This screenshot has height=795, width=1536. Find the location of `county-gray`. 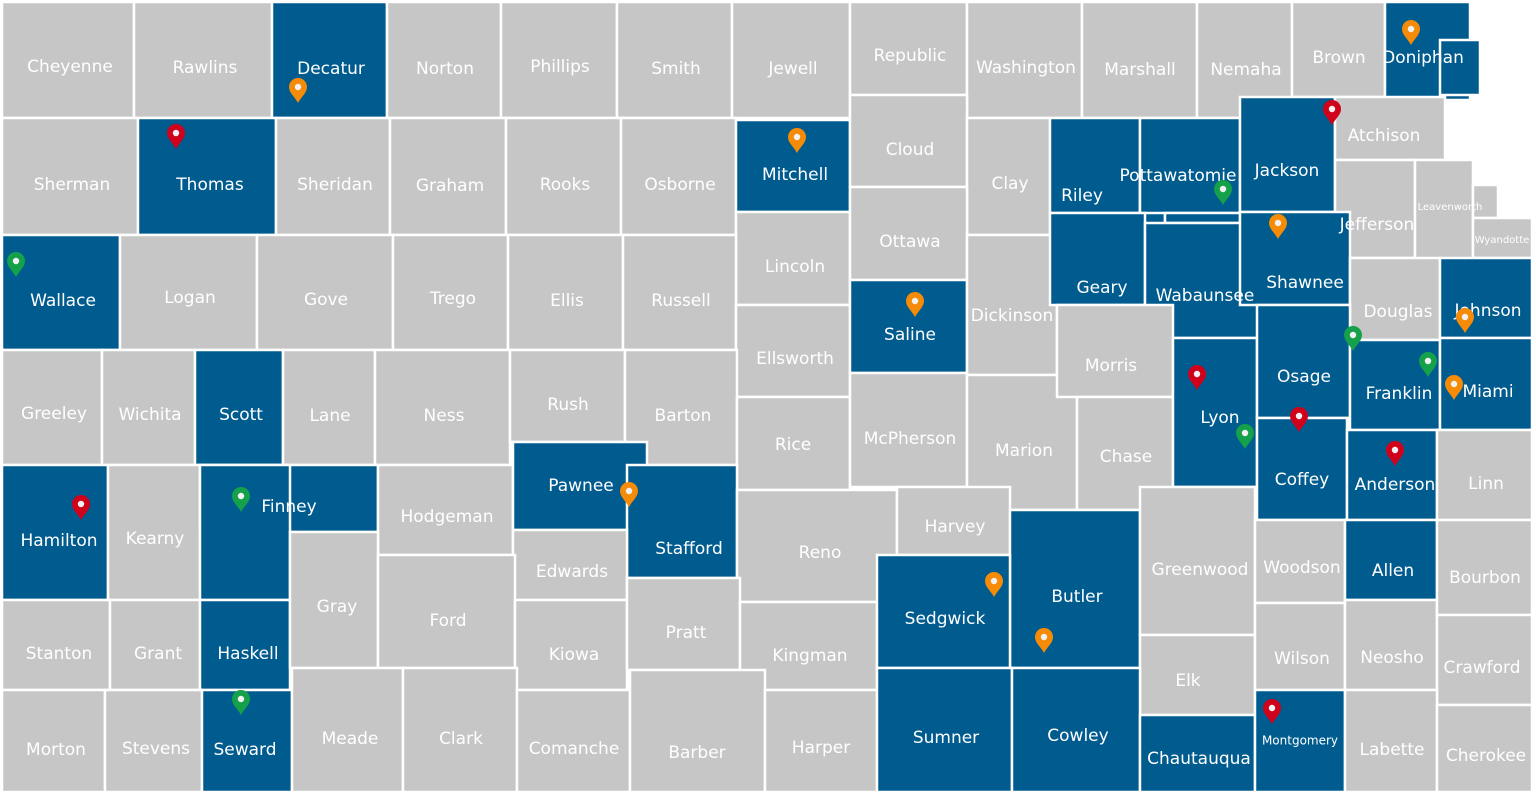

county-gray is located at coordinates (334, 600).